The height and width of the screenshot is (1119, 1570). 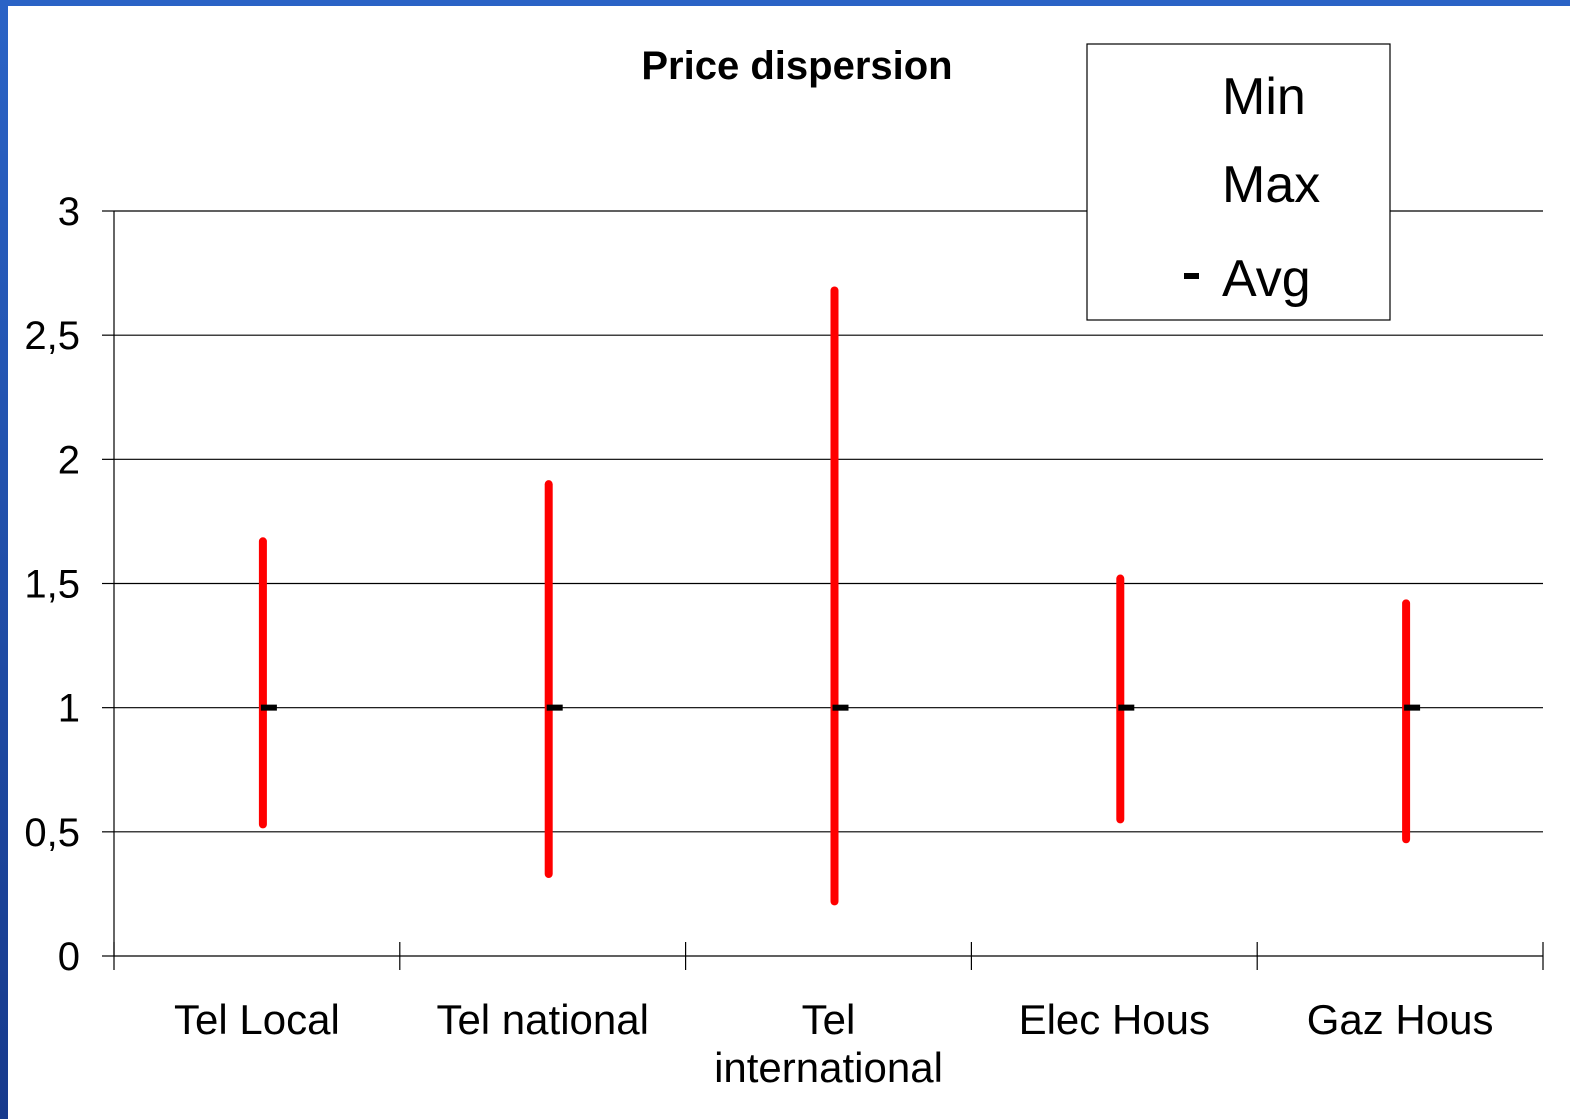 What do you see at coordinates (1264, 97) in the screenshot?
I see `legend-entry: Min` at bounding box center [1264, 97].